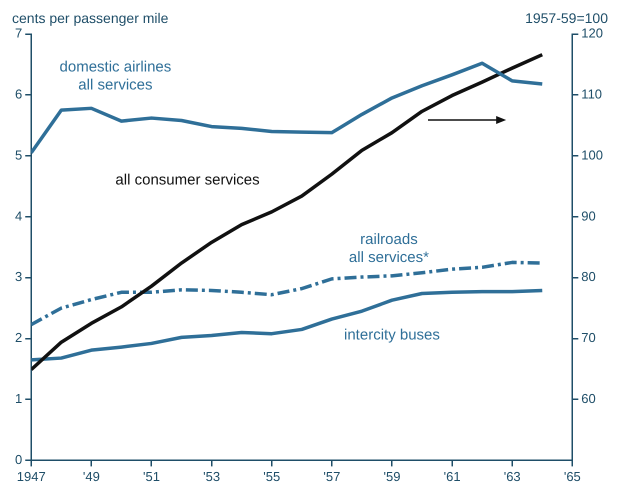  What do you see at coordinates (18, 276) in the screenshot?
I see `y-tick-label: 3` at bounding box center [18, 276].